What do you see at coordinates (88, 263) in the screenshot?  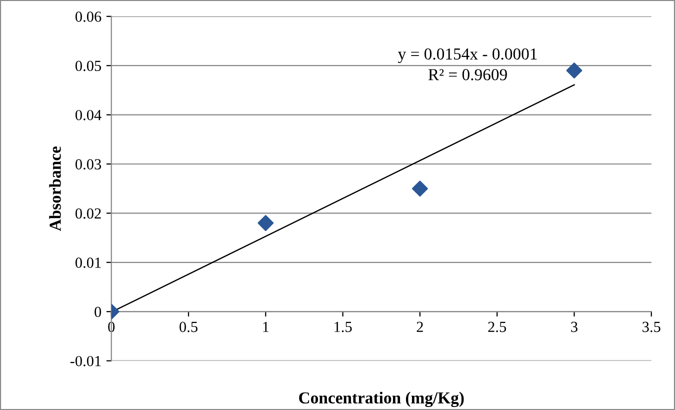 I see `y-tick-label: 0.01` at bounding box center [88, 263].